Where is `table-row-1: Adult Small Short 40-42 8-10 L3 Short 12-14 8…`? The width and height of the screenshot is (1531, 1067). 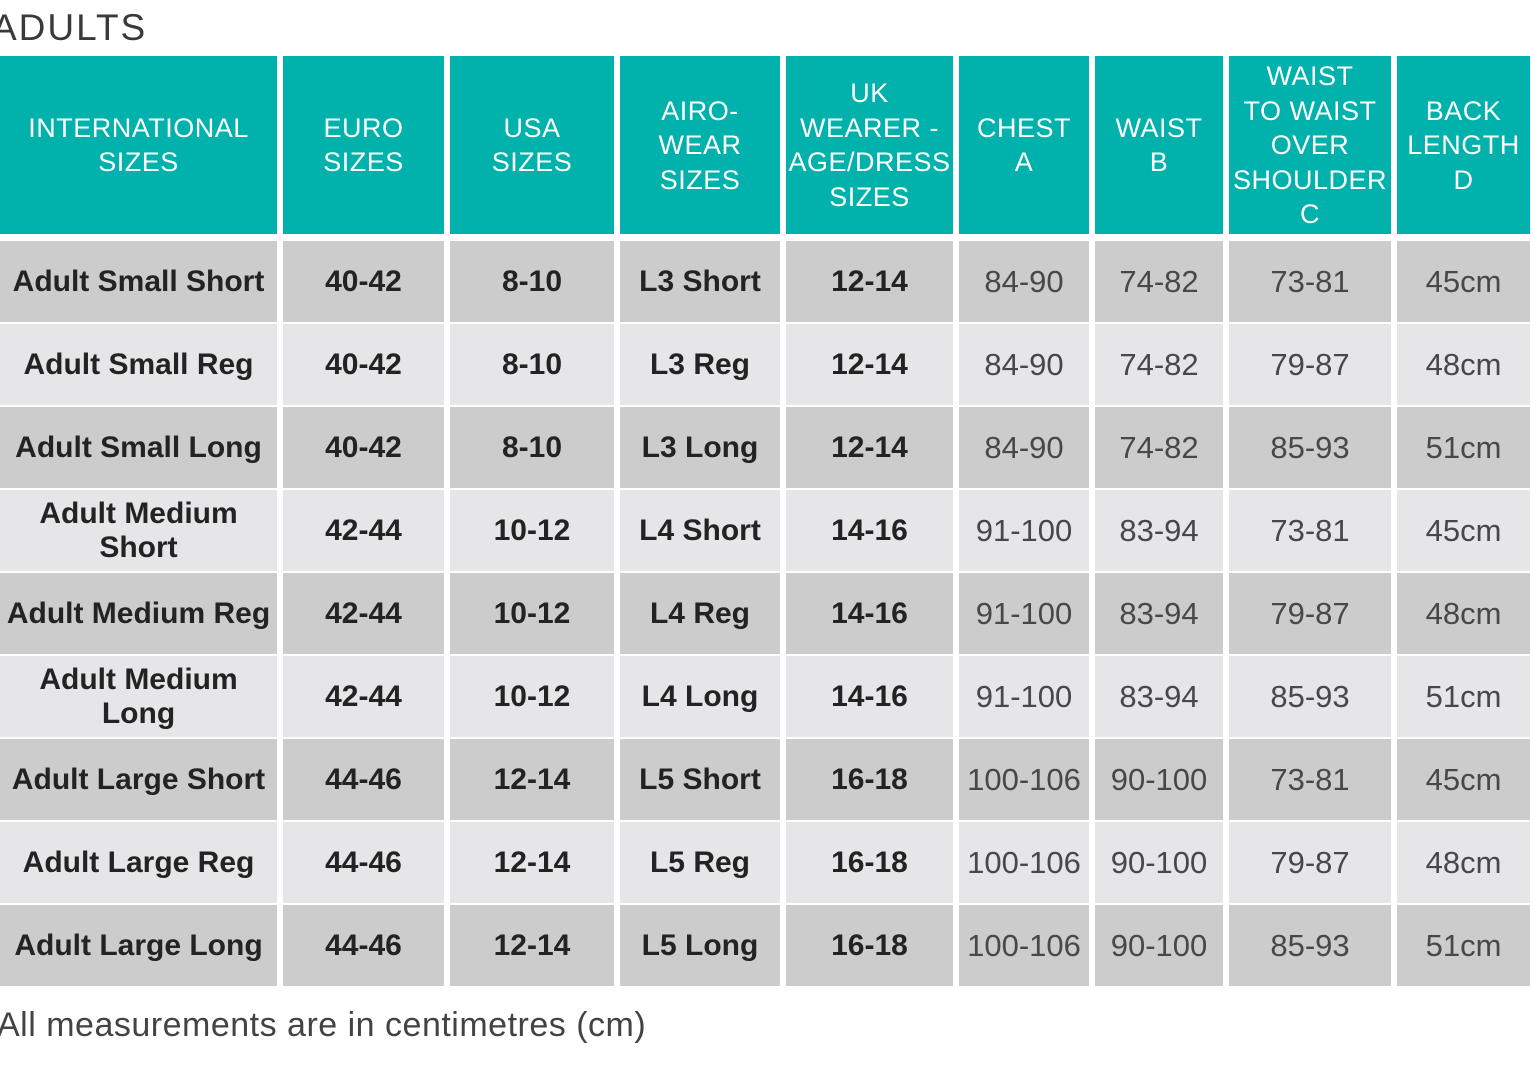 table-row-1: Adult Small Short 40-42 8-10 L3 Short 12-14 8… is located at coordinates (765, 282).